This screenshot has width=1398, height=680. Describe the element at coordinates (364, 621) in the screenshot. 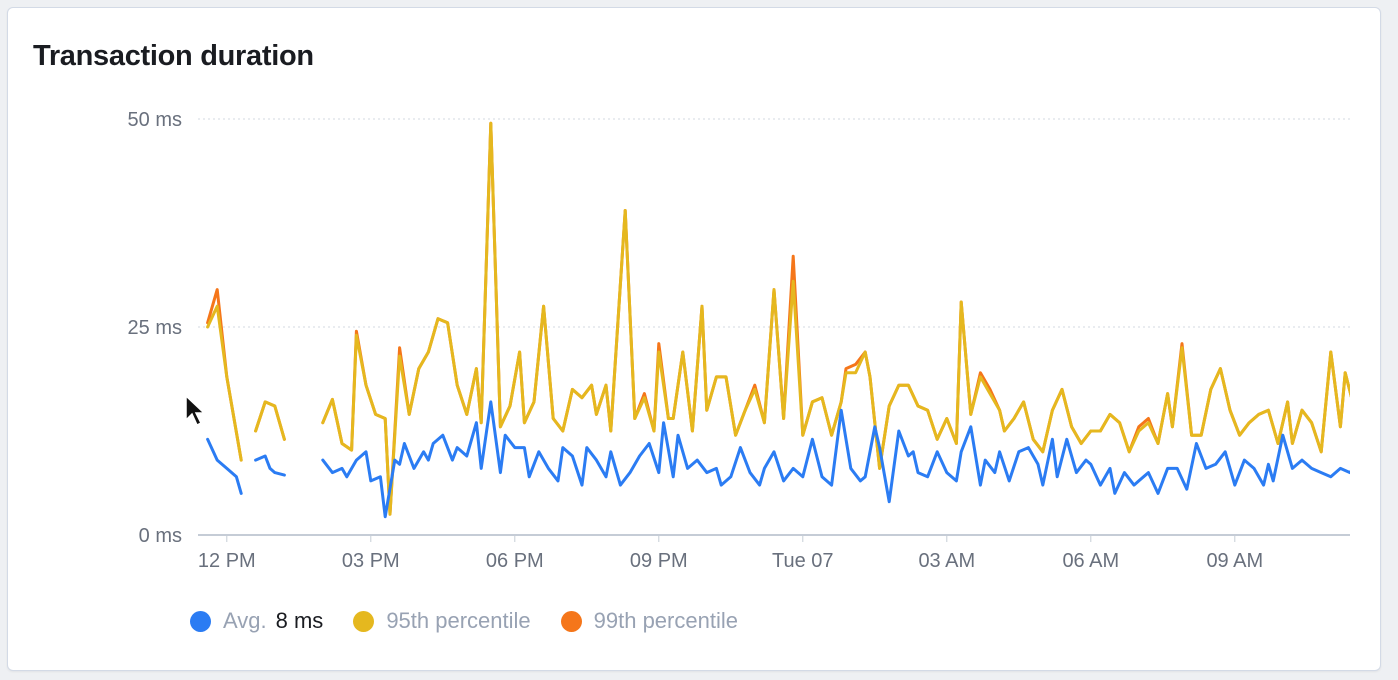

I see `legend-dot-p95` at that location.